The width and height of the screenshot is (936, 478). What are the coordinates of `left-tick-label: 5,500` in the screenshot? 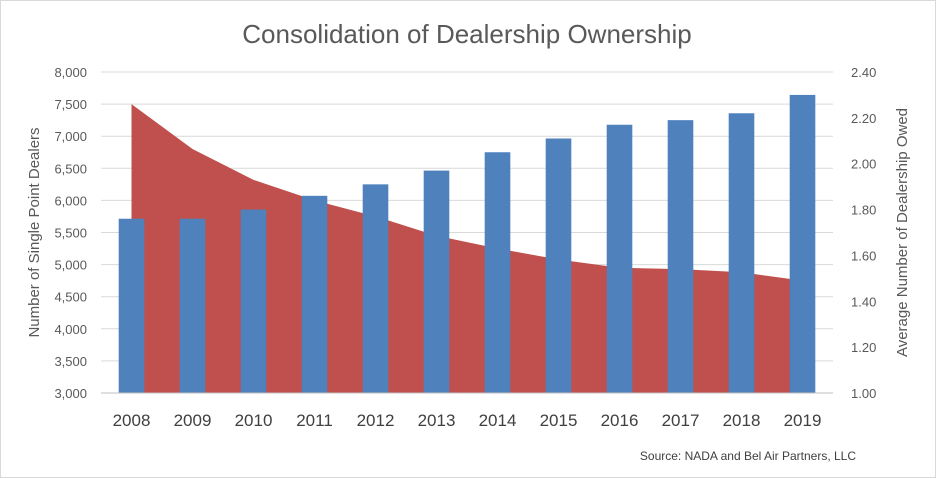 It's located at (70, 233).